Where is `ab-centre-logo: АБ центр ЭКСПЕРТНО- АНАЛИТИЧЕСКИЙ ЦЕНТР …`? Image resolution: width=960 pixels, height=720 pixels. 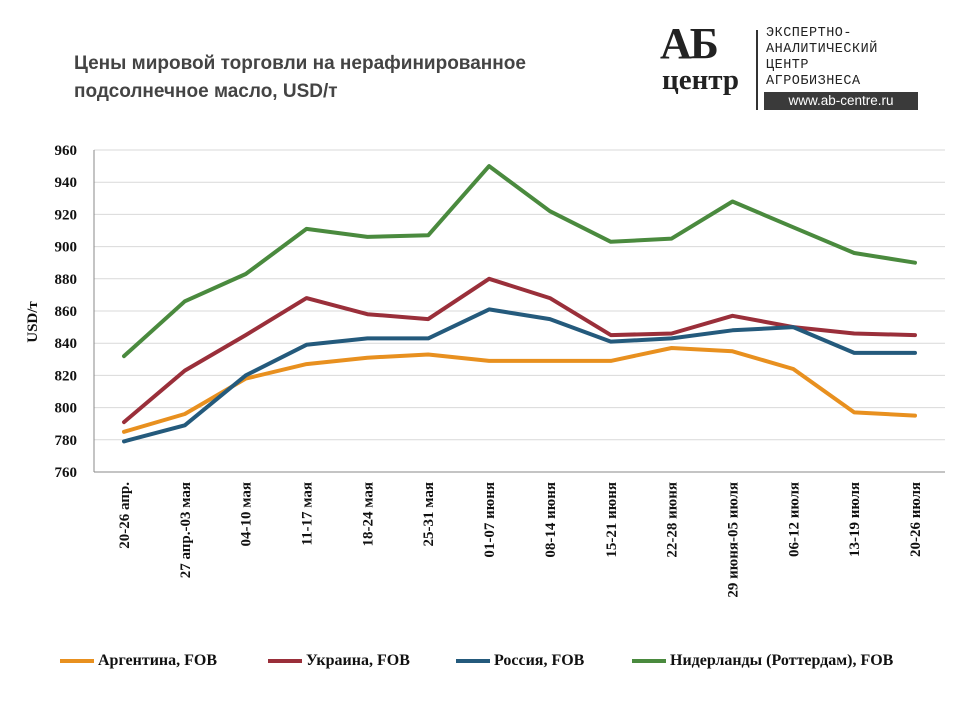 ab-centre-logo: АБ центр ЭКСПЕРТНО- АНАЛИТИЧЕСКИЙ ЦЕНТР … is located at coordinates (795, 66).